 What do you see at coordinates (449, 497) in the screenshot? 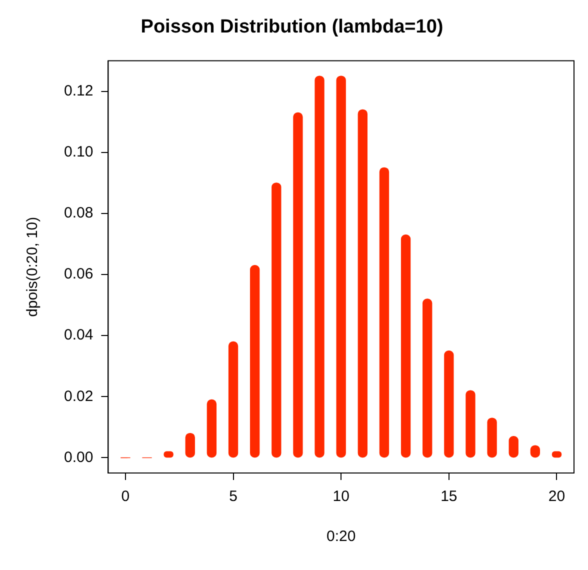
I see `x-tick-label: 15` at bounding box center [449, 497].